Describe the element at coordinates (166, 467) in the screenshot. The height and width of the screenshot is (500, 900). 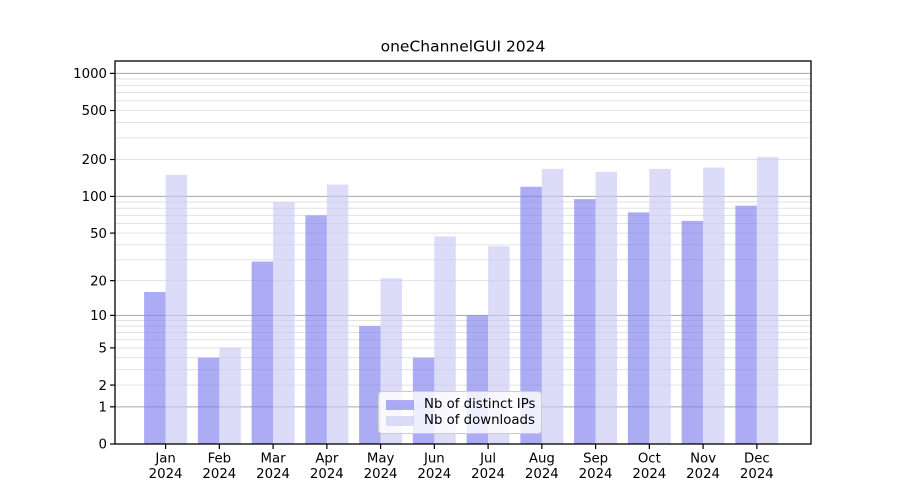
I see `x-tick-label: Jan 2024` at that location.